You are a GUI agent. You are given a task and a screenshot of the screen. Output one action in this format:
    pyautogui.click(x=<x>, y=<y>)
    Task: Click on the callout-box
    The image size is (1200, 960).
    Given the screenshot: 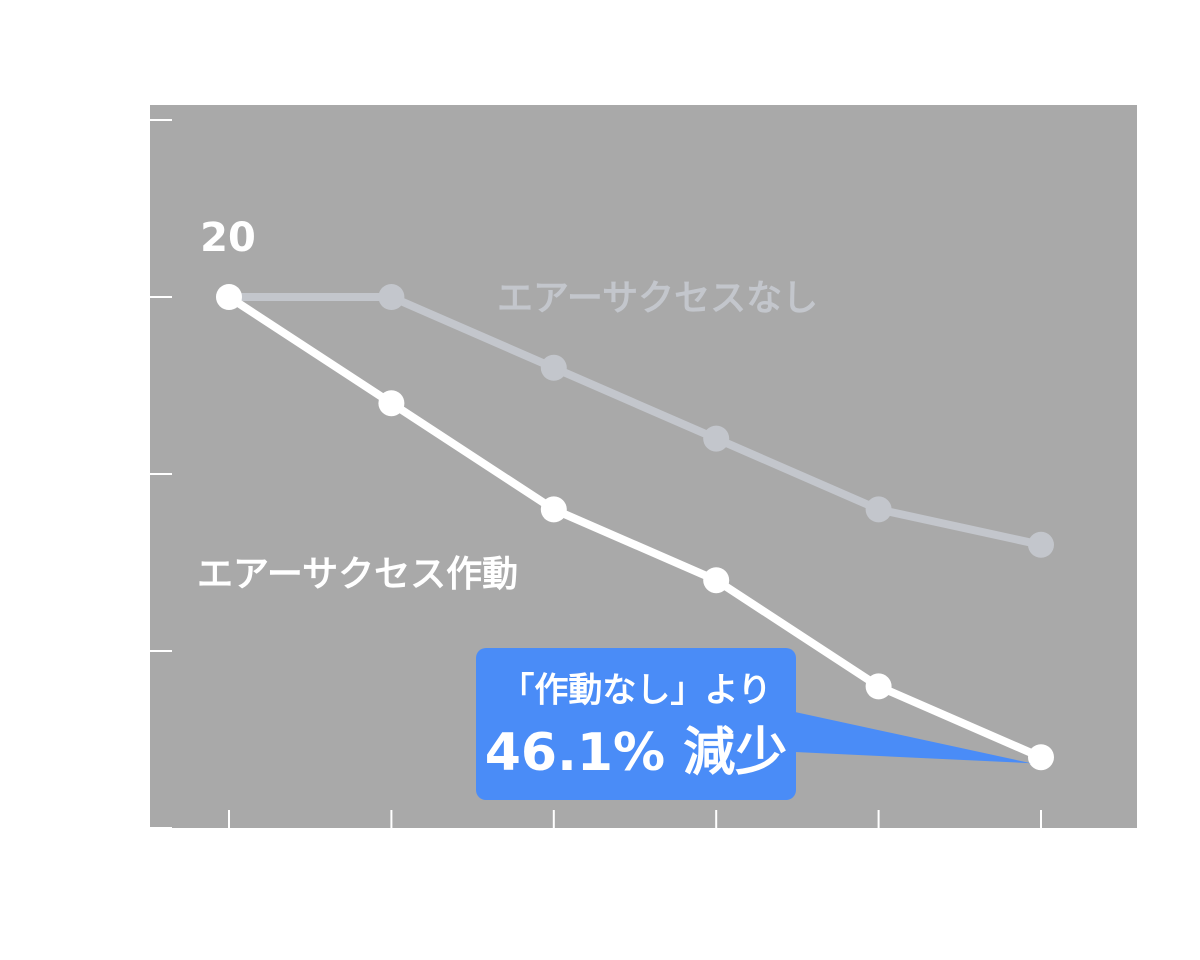 What is the action you would take?
    pyautogui.click(x=636, y=724)
    